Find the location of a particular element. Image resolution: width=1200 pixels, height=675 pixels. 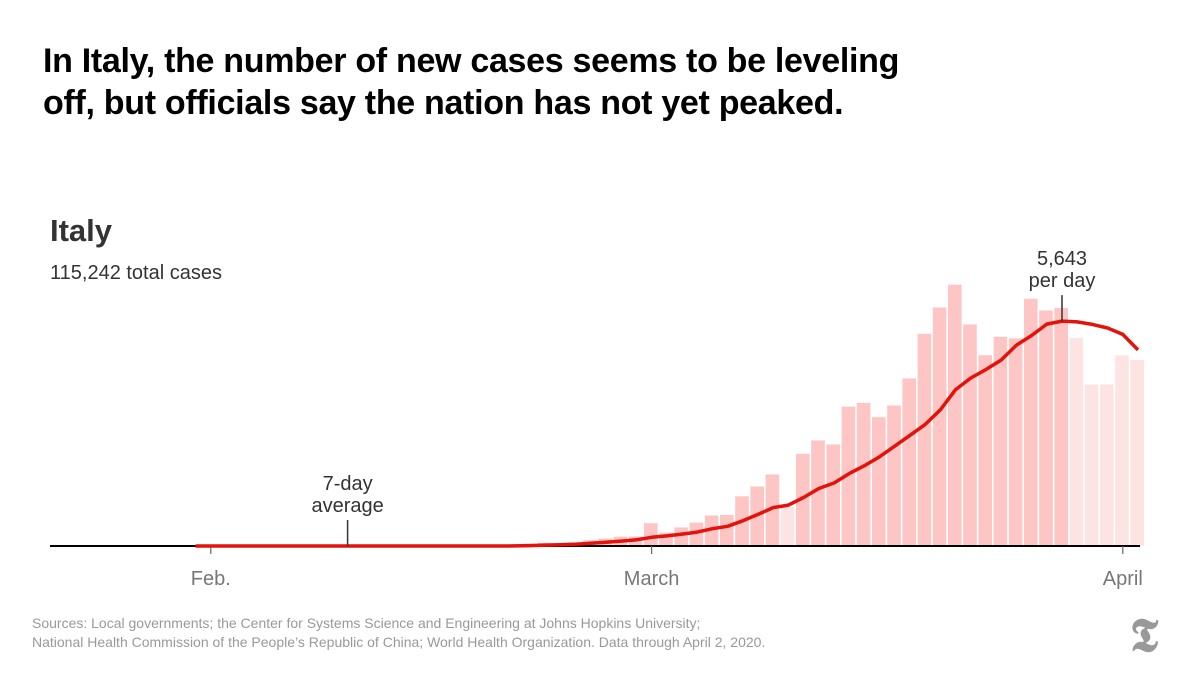

annotation-text-1-0: 5,643 is located at coordinates (1062, 259).